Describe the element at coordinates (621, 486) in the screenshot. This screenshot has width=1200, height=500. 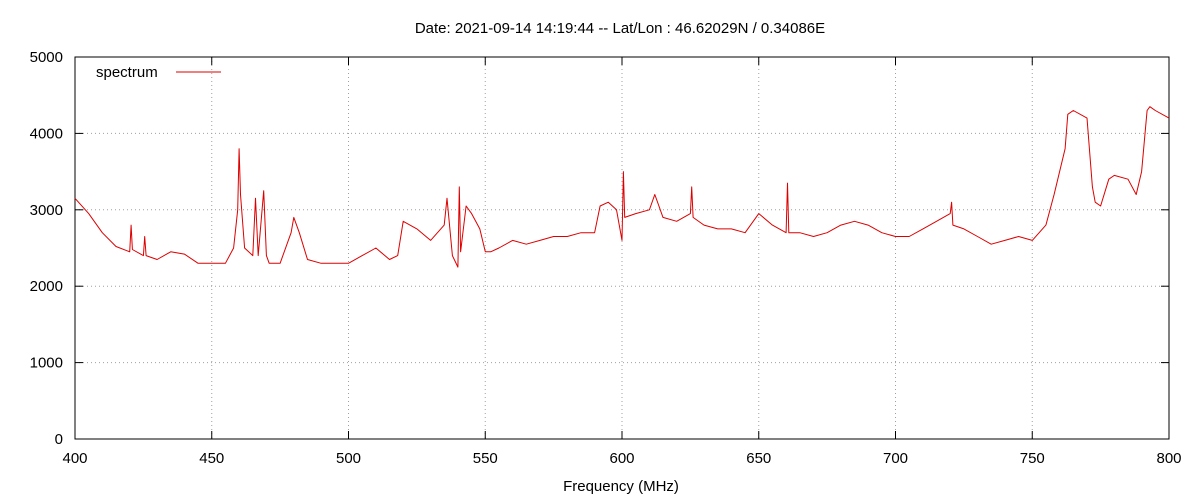
I see `x-axis-label: Frequency (MHz)` at that location.